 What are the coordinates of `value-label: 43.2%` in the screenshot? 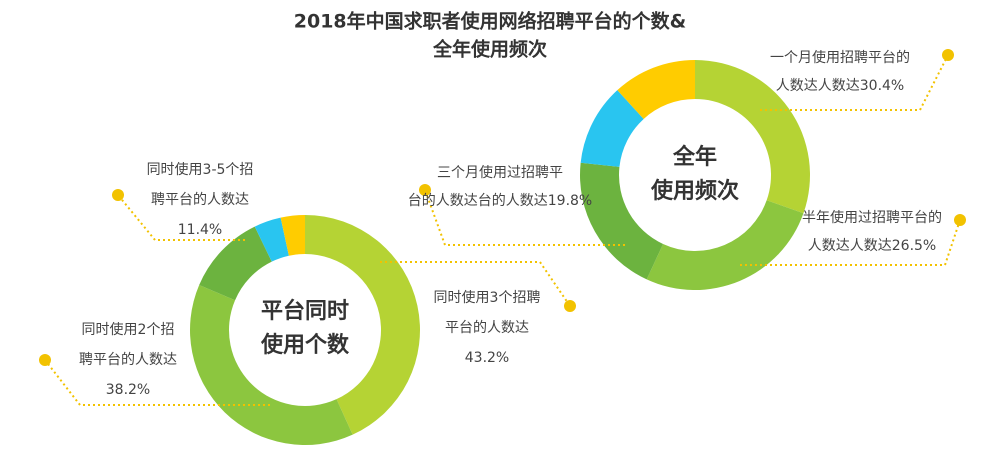 It's located at (487, 358).